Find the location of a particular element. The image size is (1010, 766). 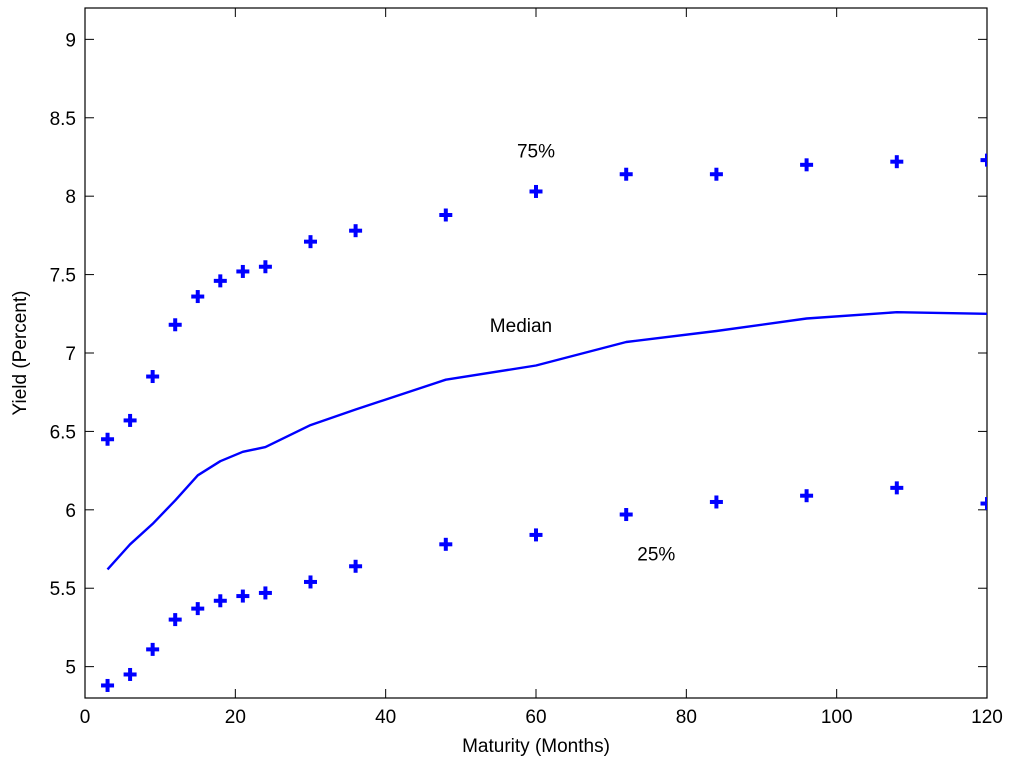

annotation-layer: 75% Median 25% is located at coordinates (583, 354).